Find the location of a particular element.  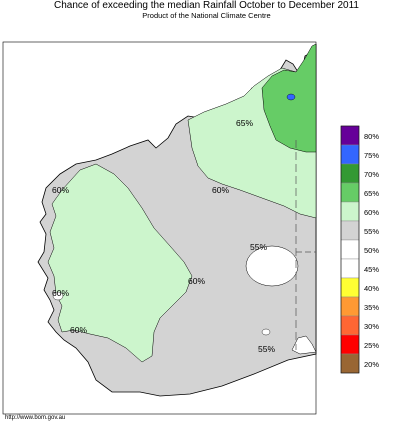

map-subtitle: Product of the National Climate Centre is located at coordinates (206, 15).